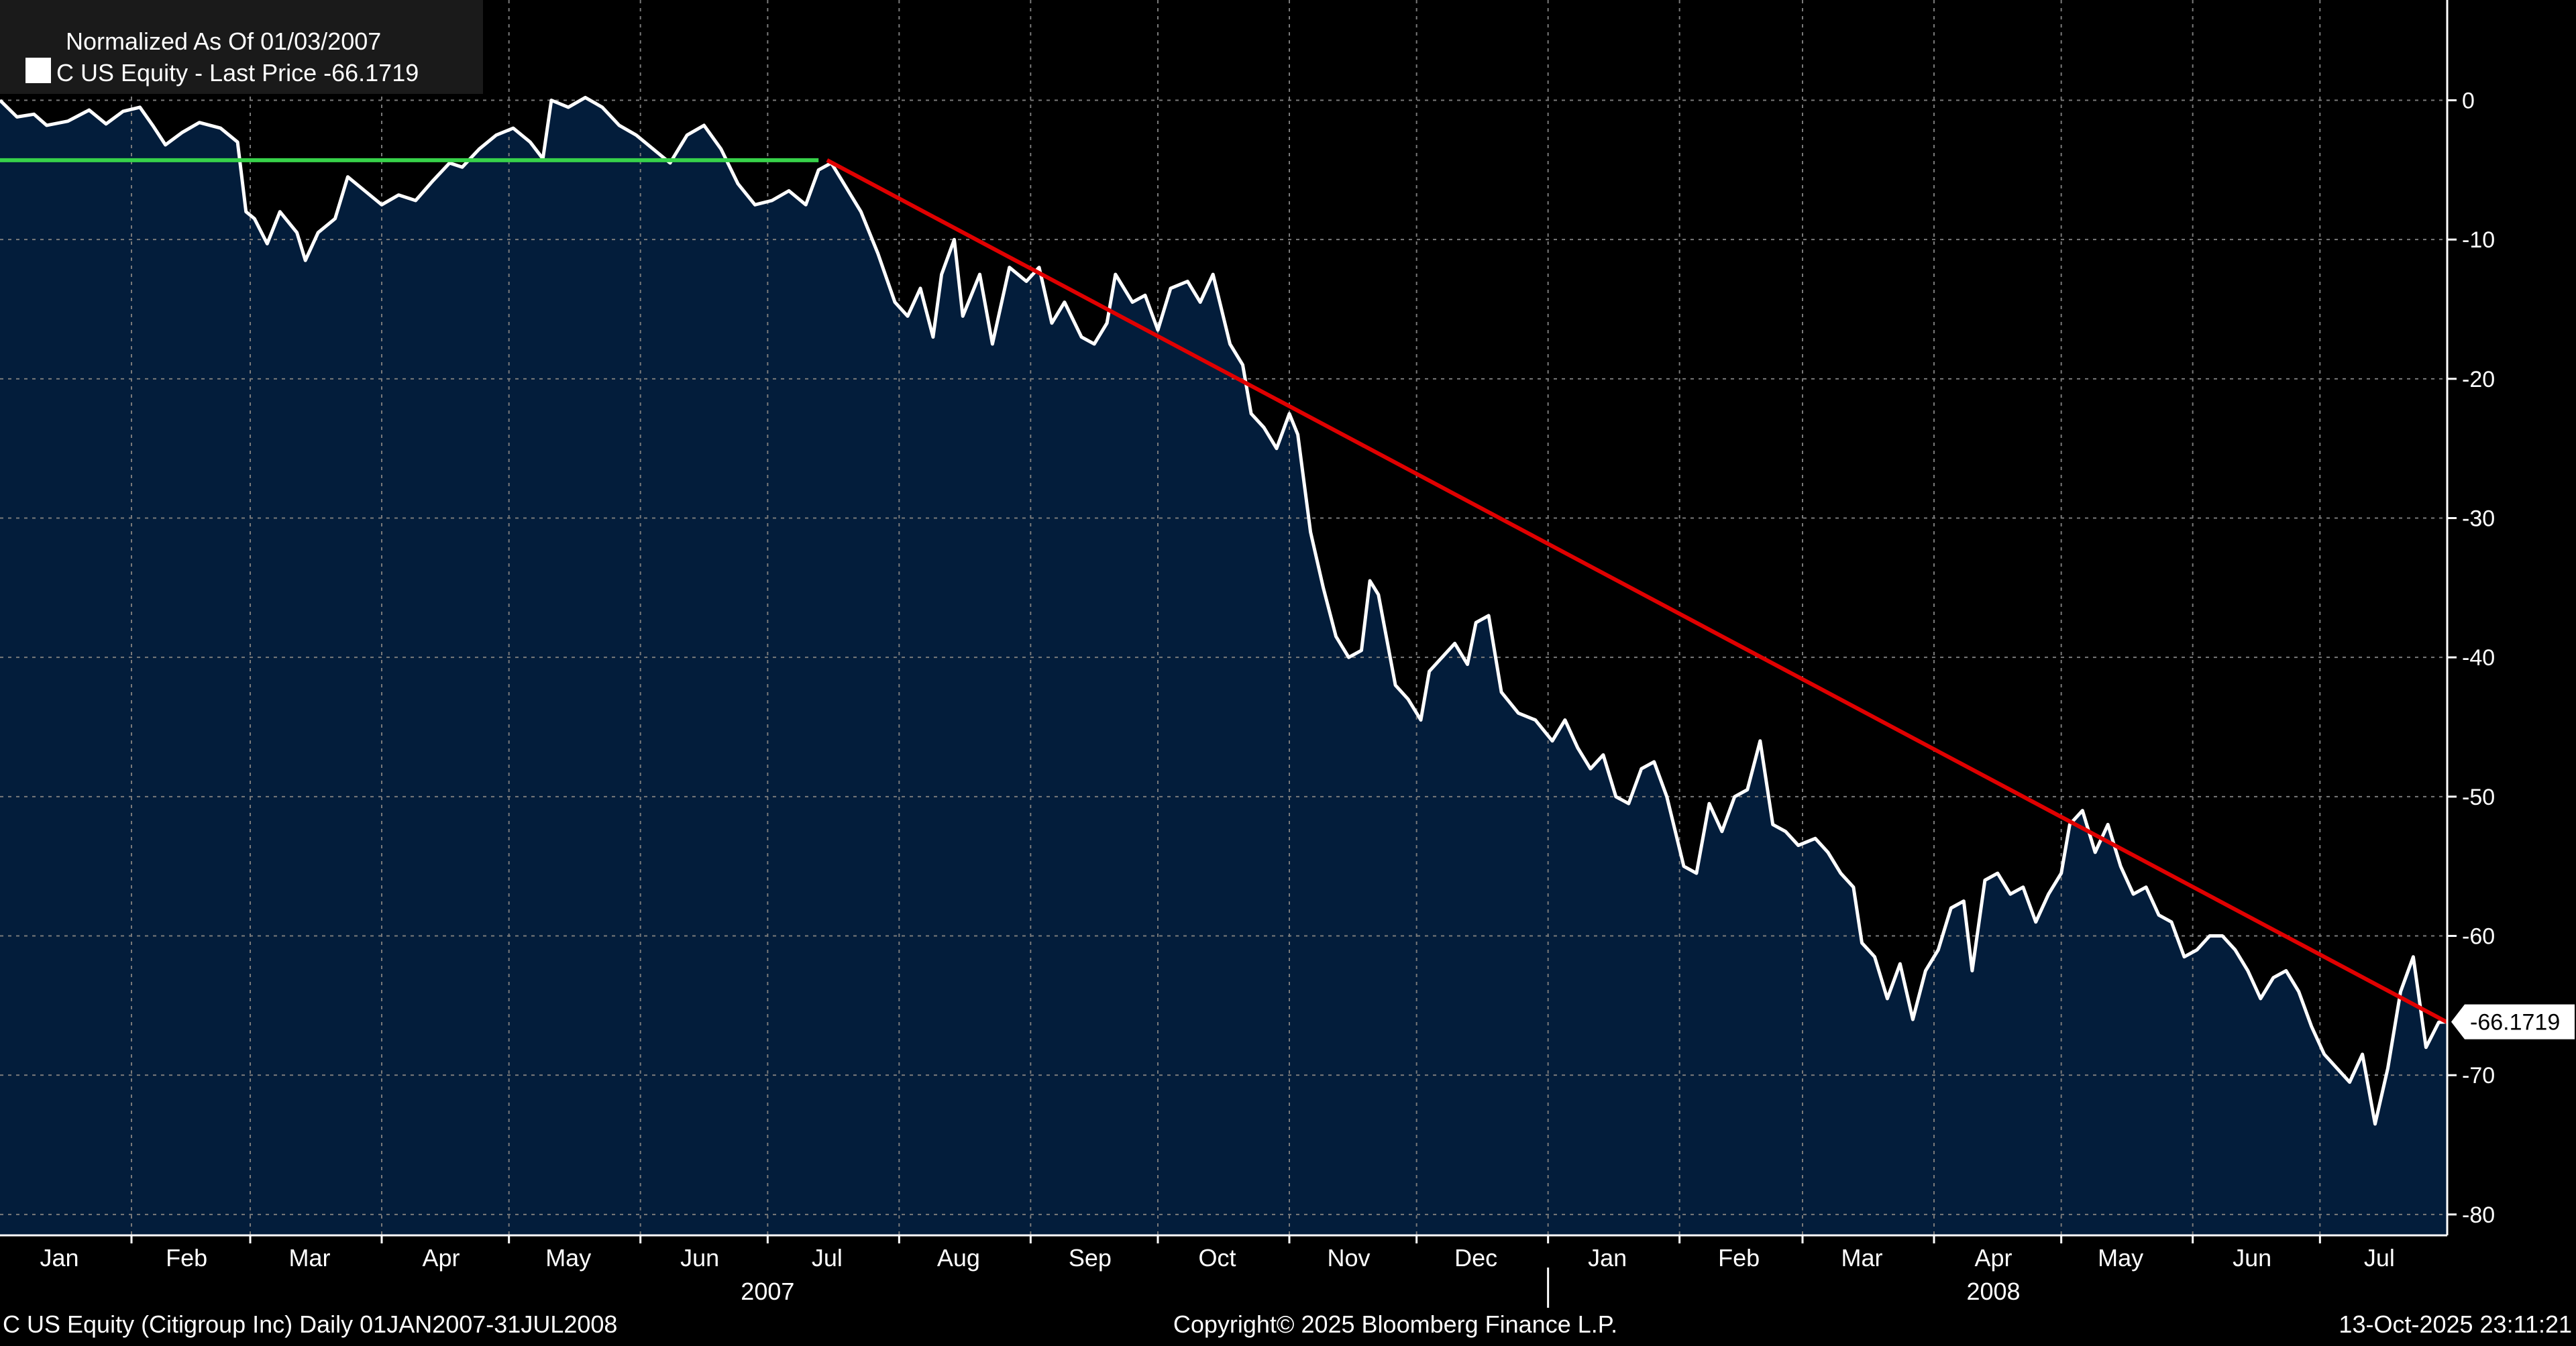 The width and height of the screenshot is (2576, 1346). What do you see at coordinates (223, 41) in the screenshot?
I see `legend-header: Normalized As Of 01/03/2007` at bounding box center [223, 41].